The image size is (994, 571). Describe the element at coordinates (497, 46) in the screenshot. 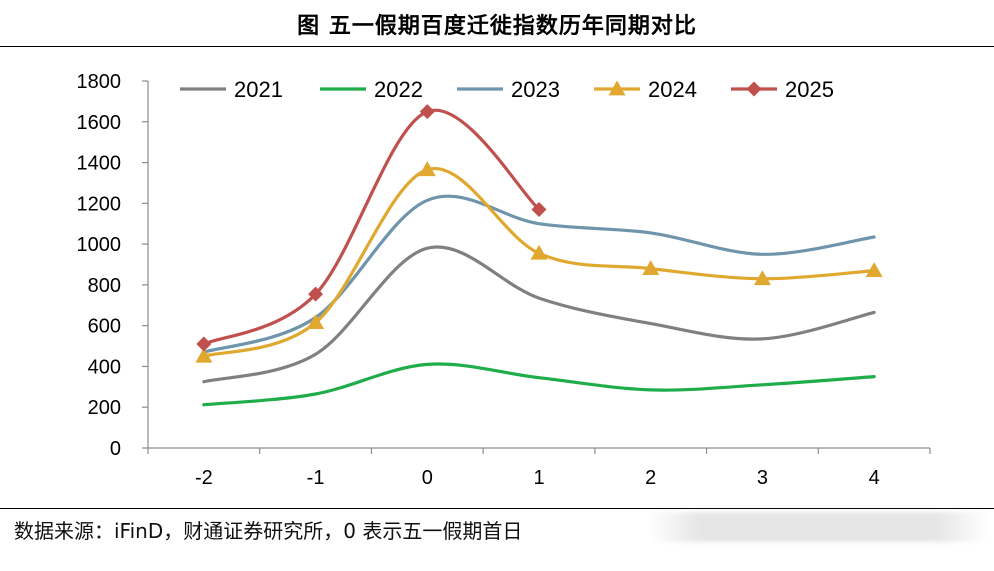

I see `title-divider` at that location.